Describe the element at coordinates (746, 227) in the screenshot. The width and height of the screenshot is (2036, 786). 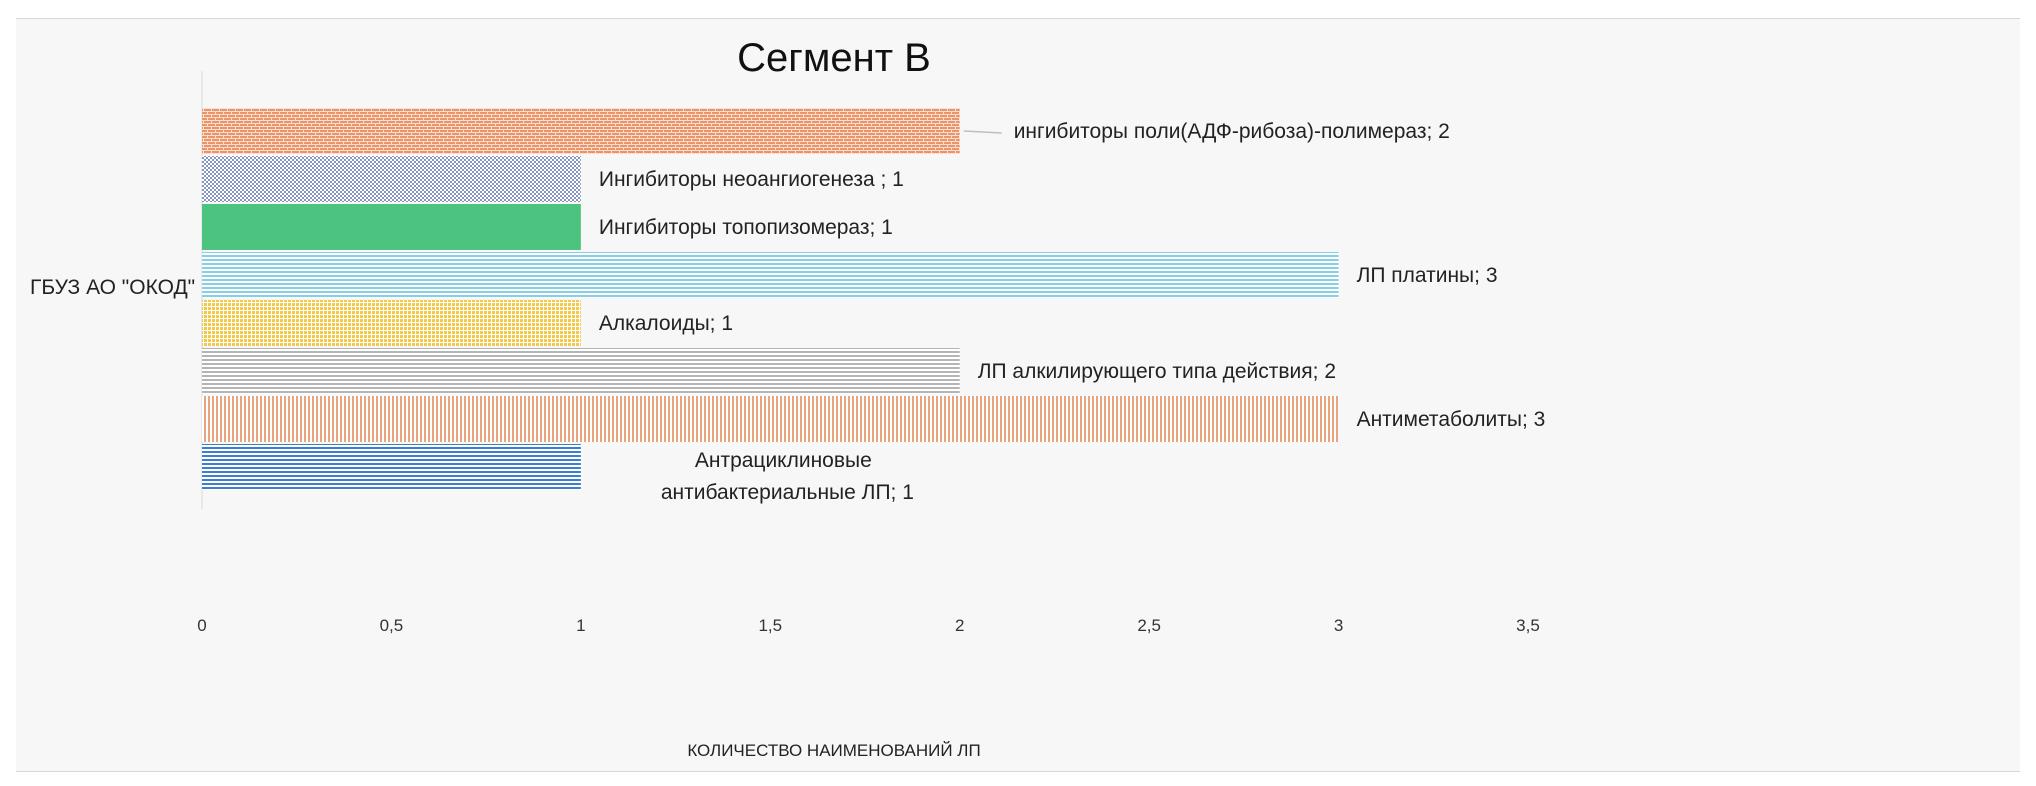
I see `bar-6-label: Ингибиторы топопизомераз; 1` at that location.